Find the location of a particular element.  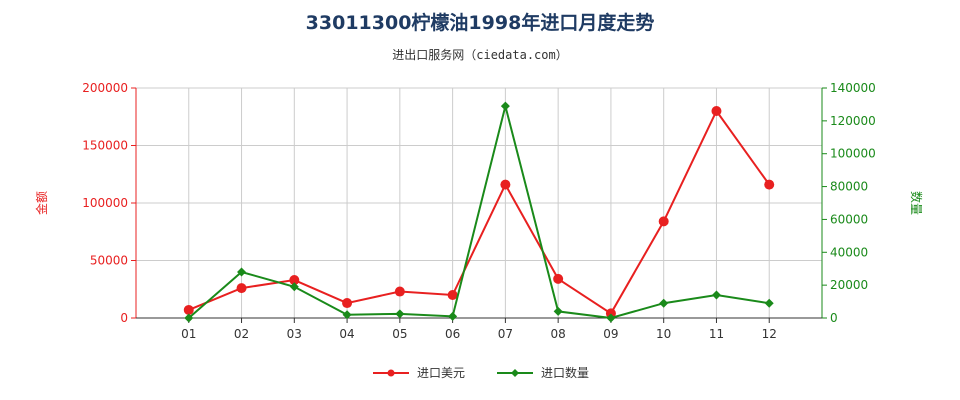

x-tick-label: 10 is located at coordinates (663, 334).